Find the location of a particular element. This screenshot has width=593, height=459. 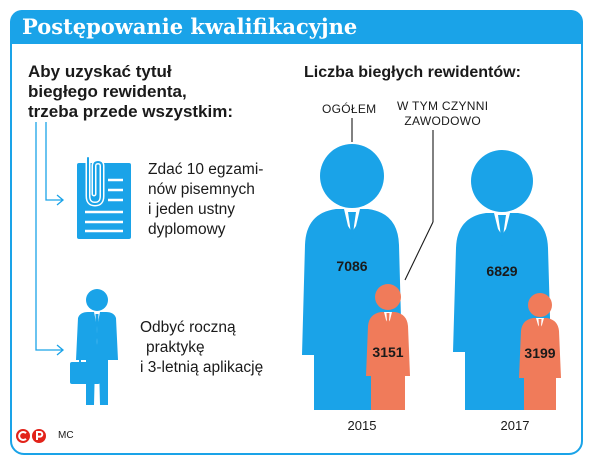

title-bar is located at coordinates (296, 27).